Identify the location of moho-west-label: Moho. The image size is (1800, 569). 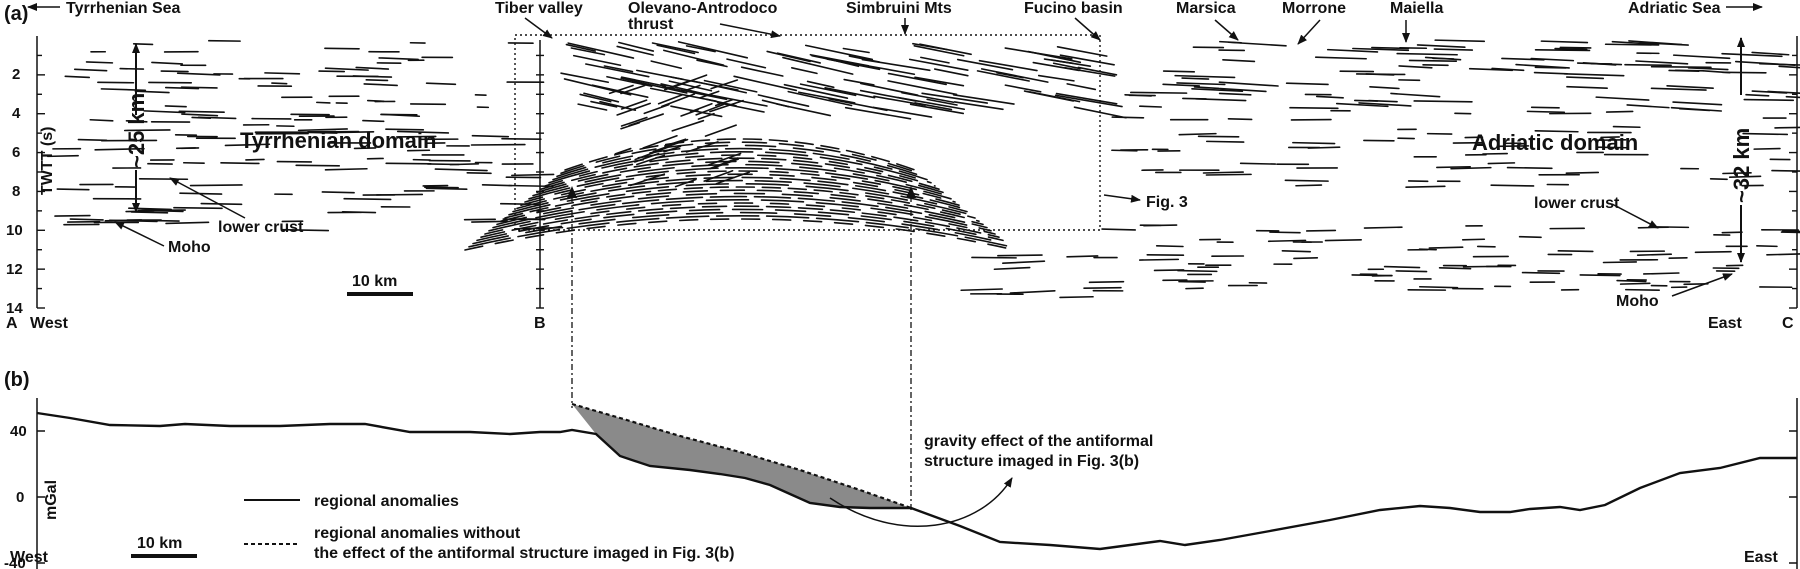
(189, 247).